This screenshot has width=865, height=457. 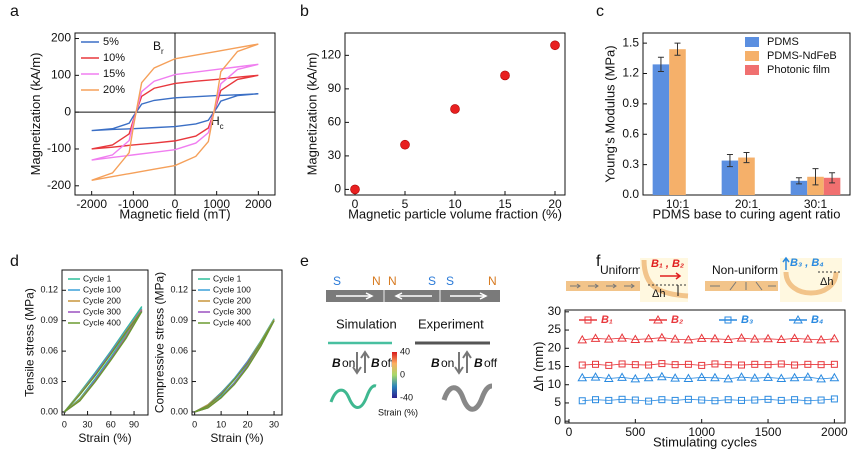 I want to click on uniform-label: Uniform, so click(x=621, y=270).